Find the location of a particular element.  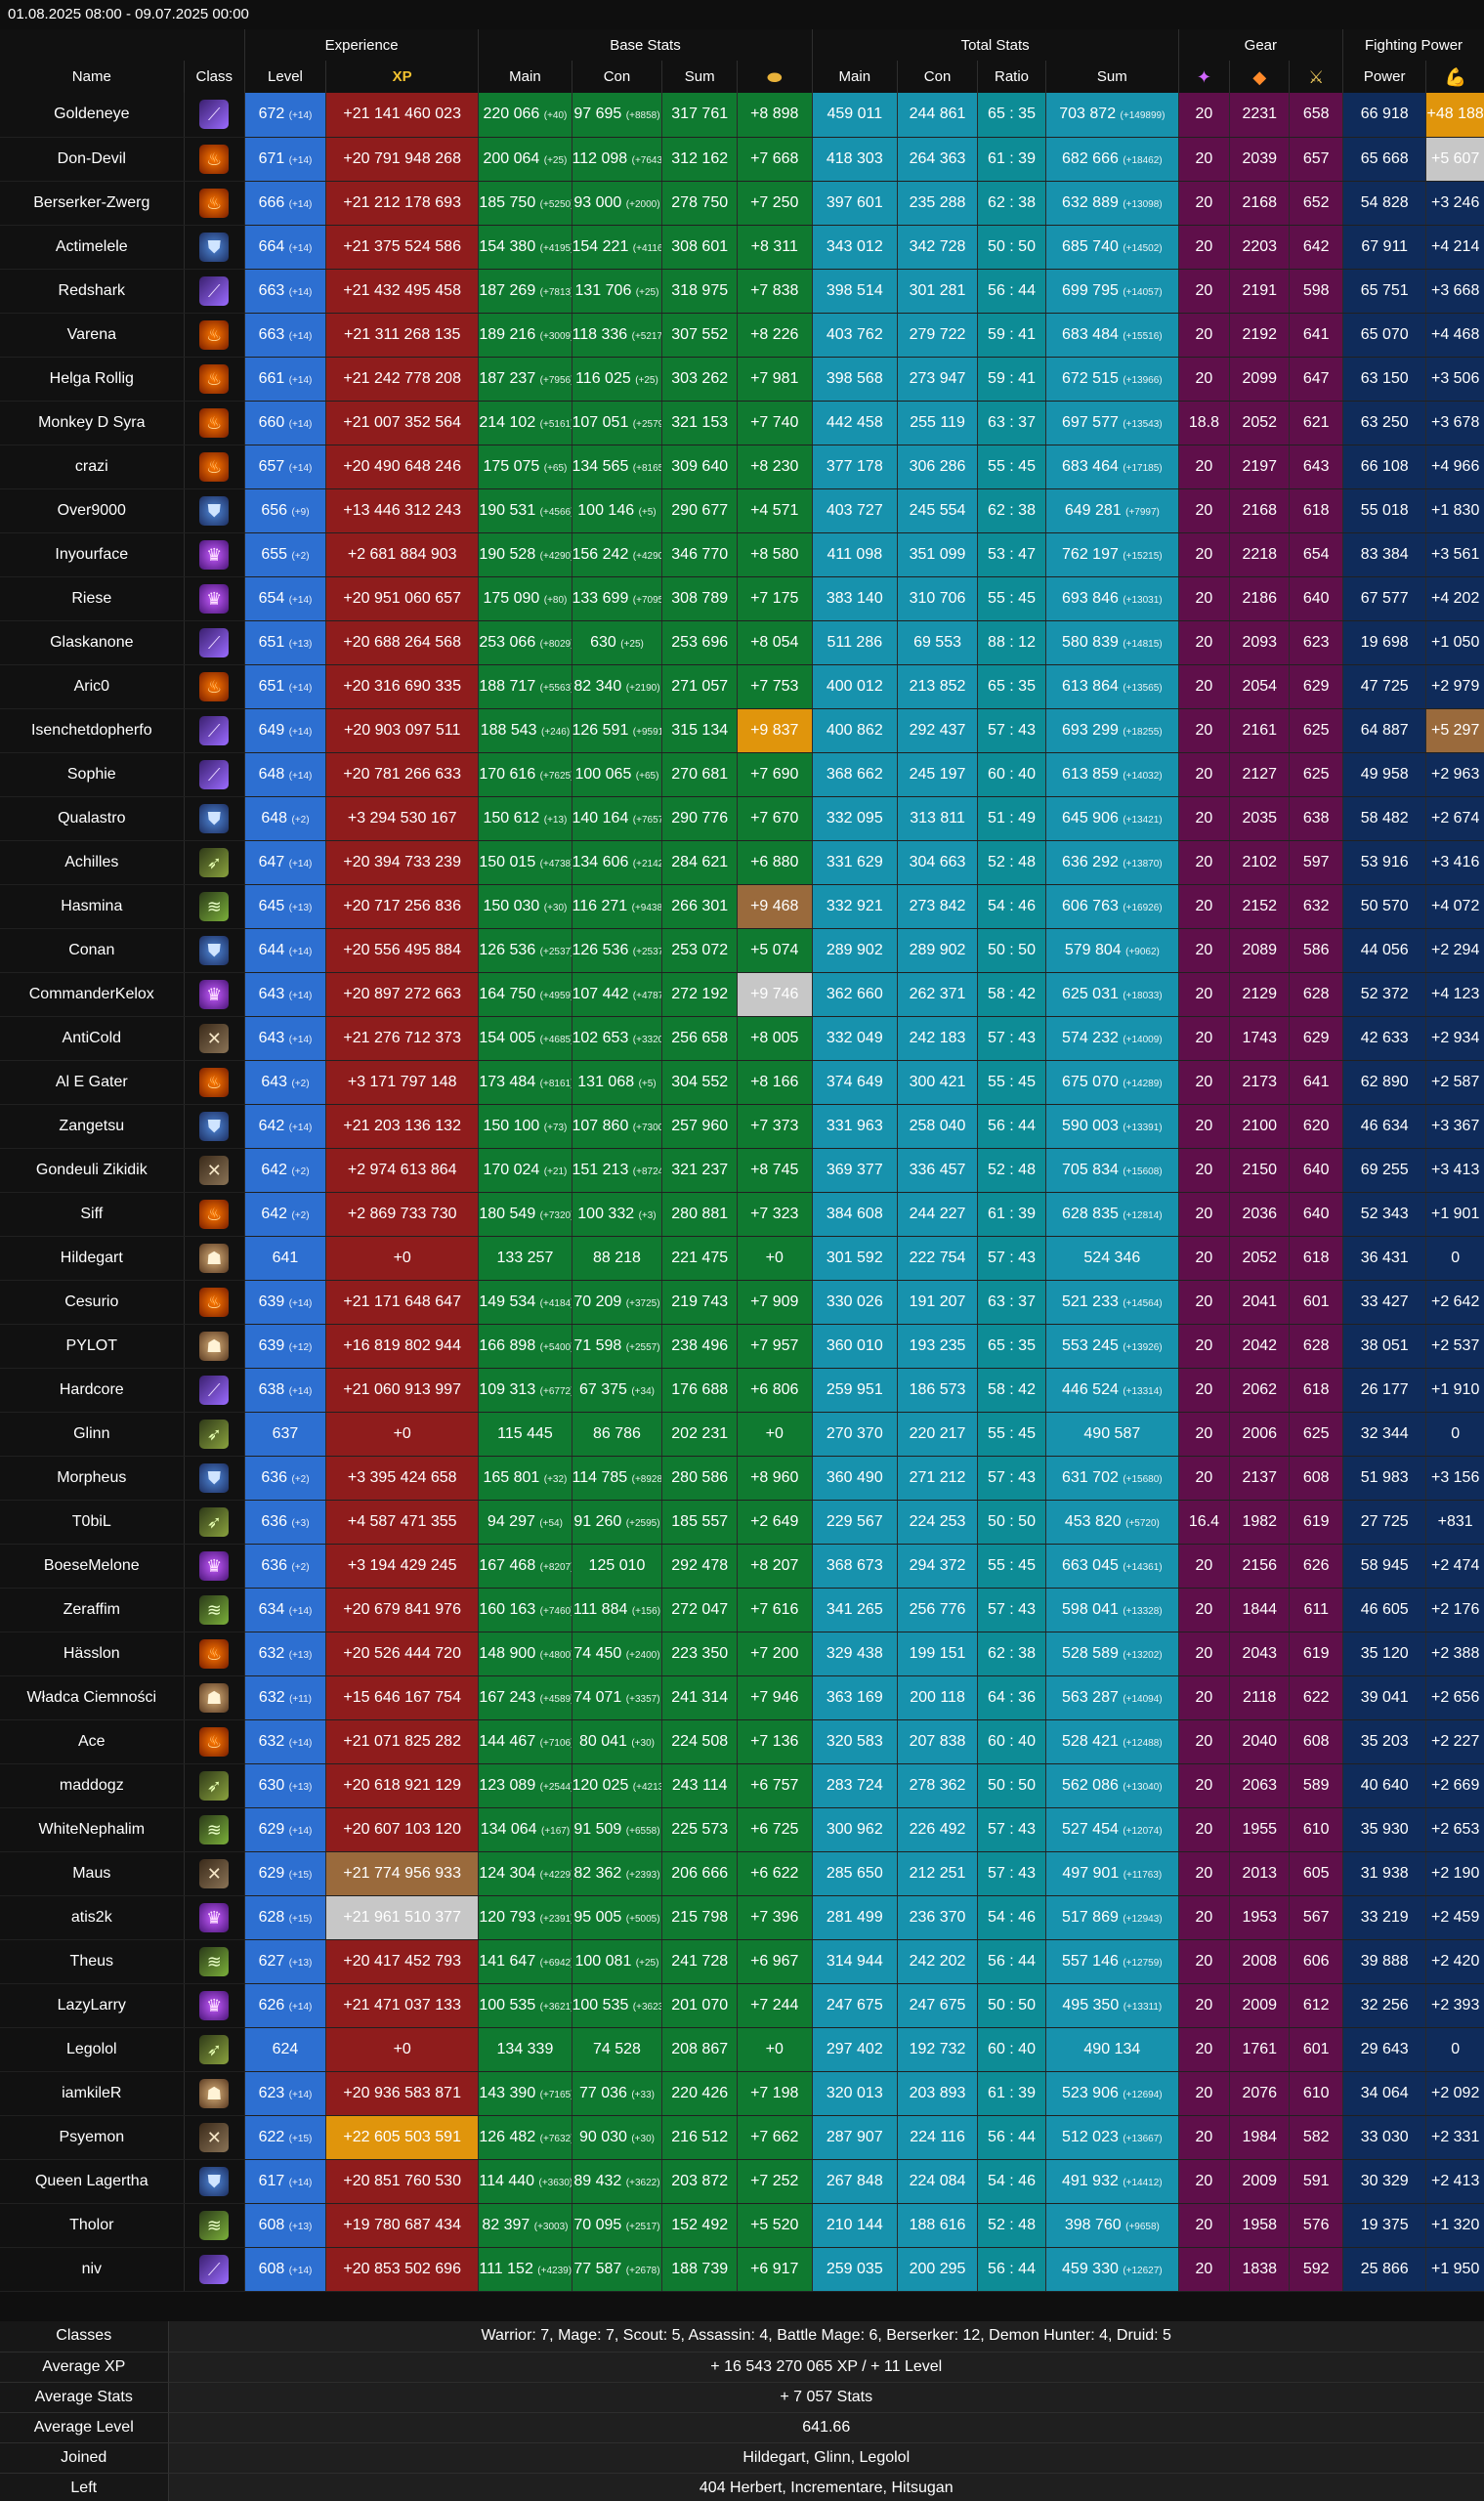

xp-gain-cell: +21 242 778 208 is located at coordinates (401, 379).